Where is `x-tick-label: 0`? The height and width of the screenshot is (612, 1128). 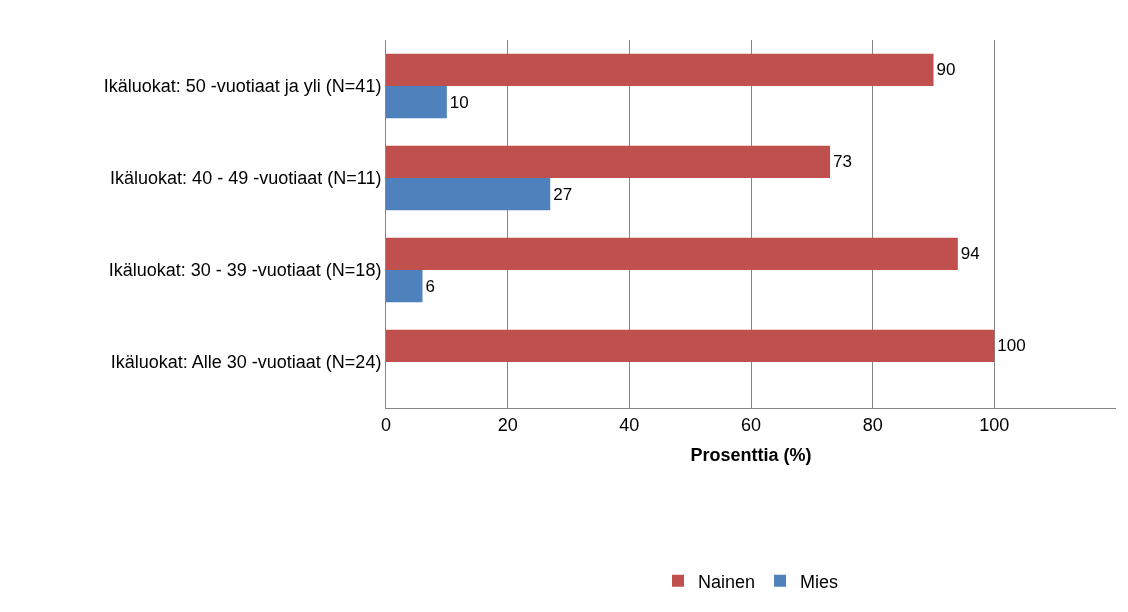 x-tick-label: 0 is located at coordinates (386, 424).